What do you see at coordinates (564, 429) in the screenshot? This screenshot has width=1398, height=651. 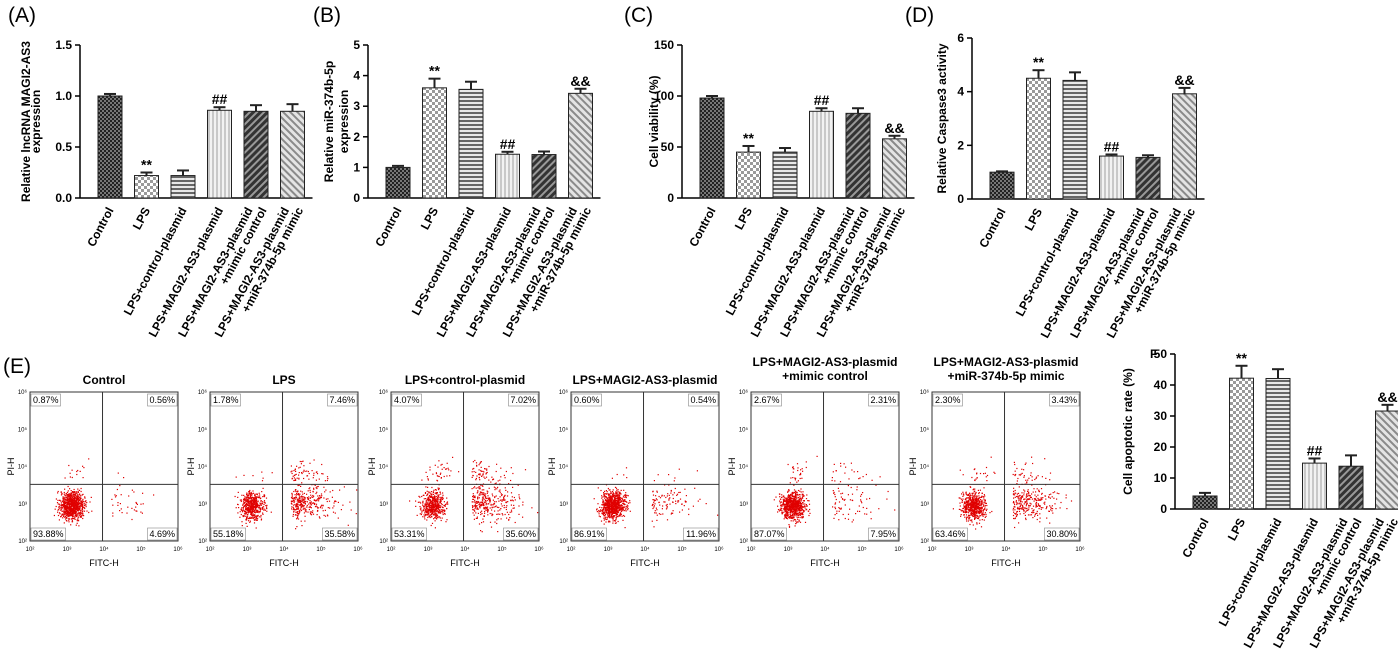 I see `y-tick-label: 10⁵` at bounding box center [564, 429].